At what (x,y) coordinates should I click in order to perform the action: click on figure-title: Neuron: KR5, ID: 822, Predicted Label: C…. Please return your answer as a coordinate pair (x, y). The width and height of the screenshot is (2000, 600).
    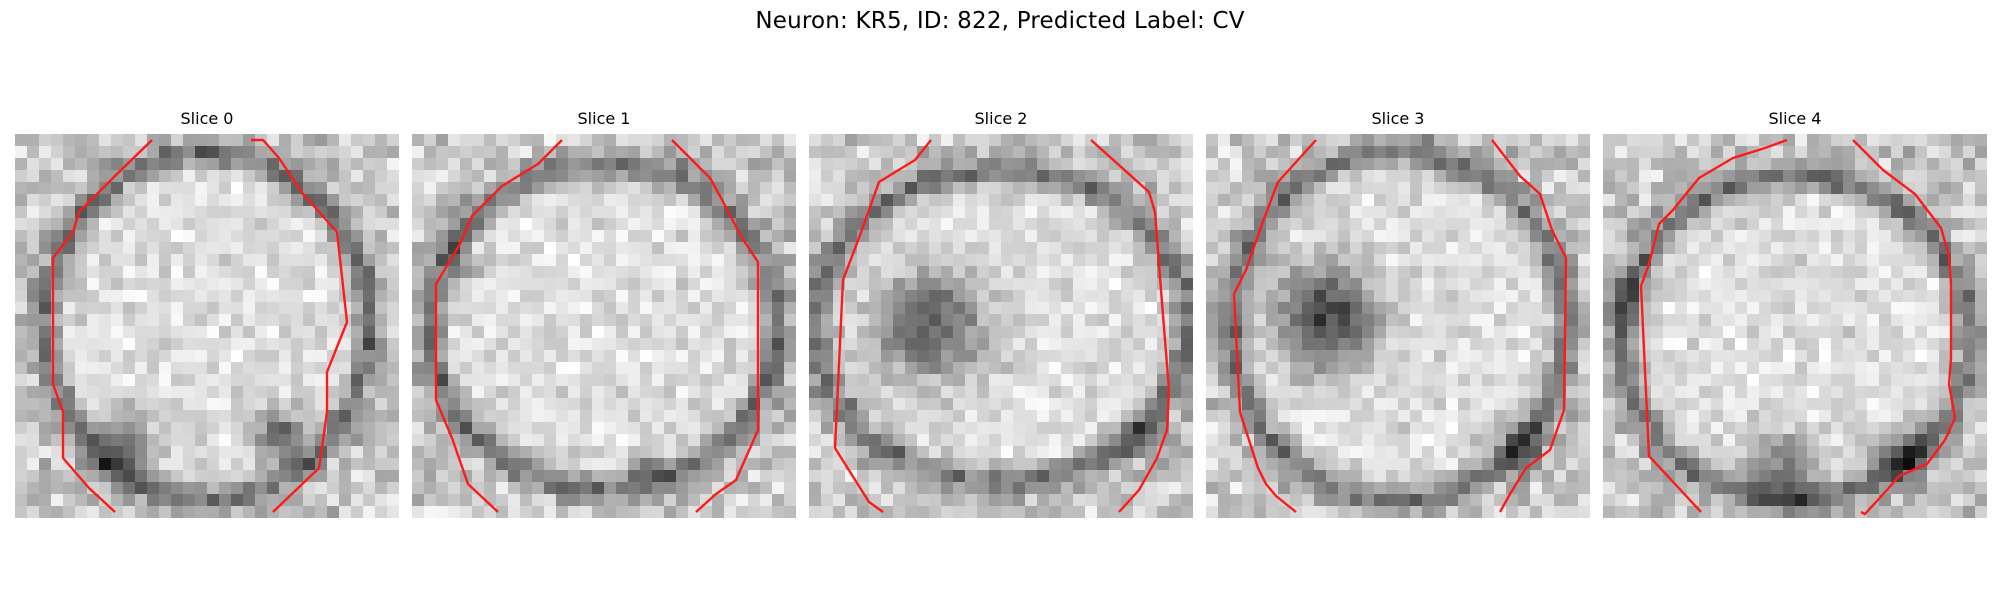
    Looking at the image, I should click on (1000, 21).